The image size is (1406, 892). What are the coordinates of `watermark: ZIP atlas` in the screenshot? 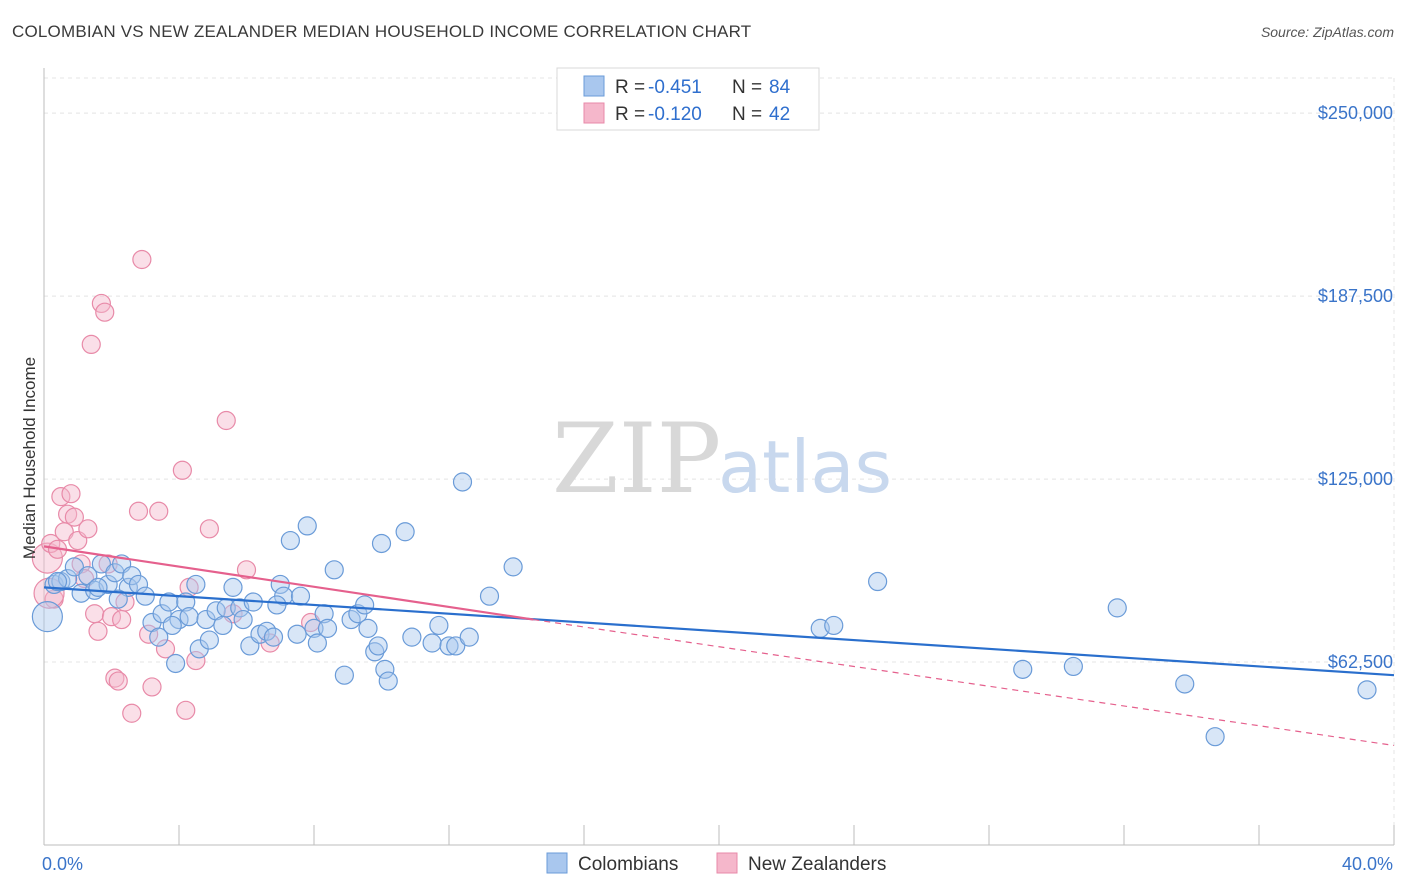 It's located at (722, 459).